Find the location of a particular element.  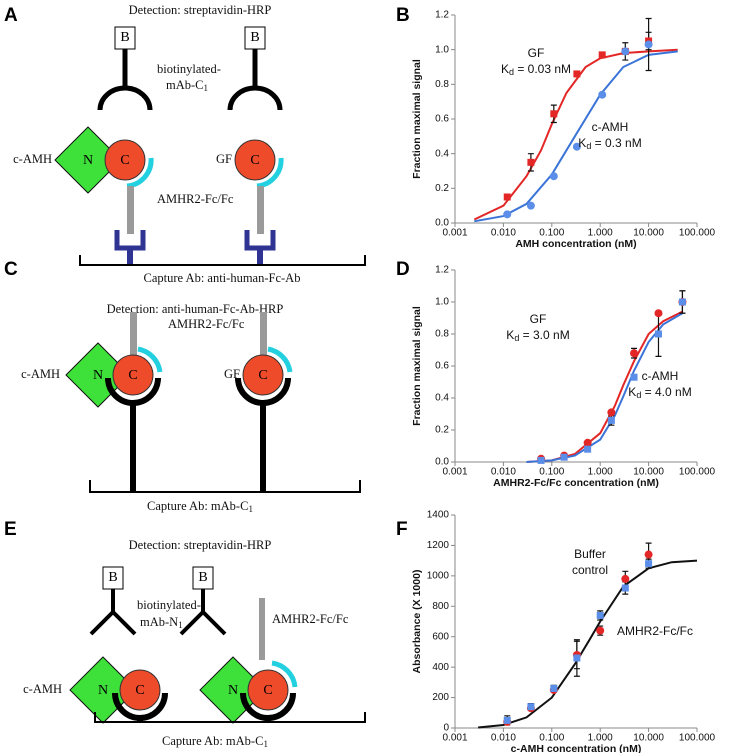

kd-value: = 0.03 nM is located at coordinates (542, 69).